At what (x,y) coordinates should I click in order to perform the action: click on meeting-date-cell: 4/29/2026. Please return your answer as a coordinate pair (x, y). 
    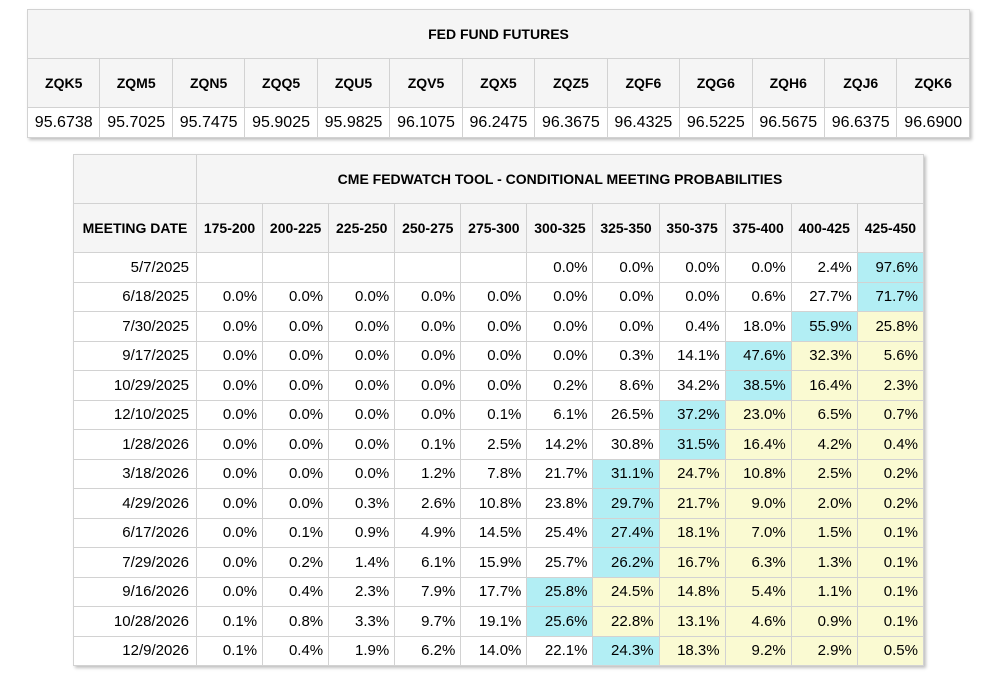
    Looking at the image, I should click on (135, 503).